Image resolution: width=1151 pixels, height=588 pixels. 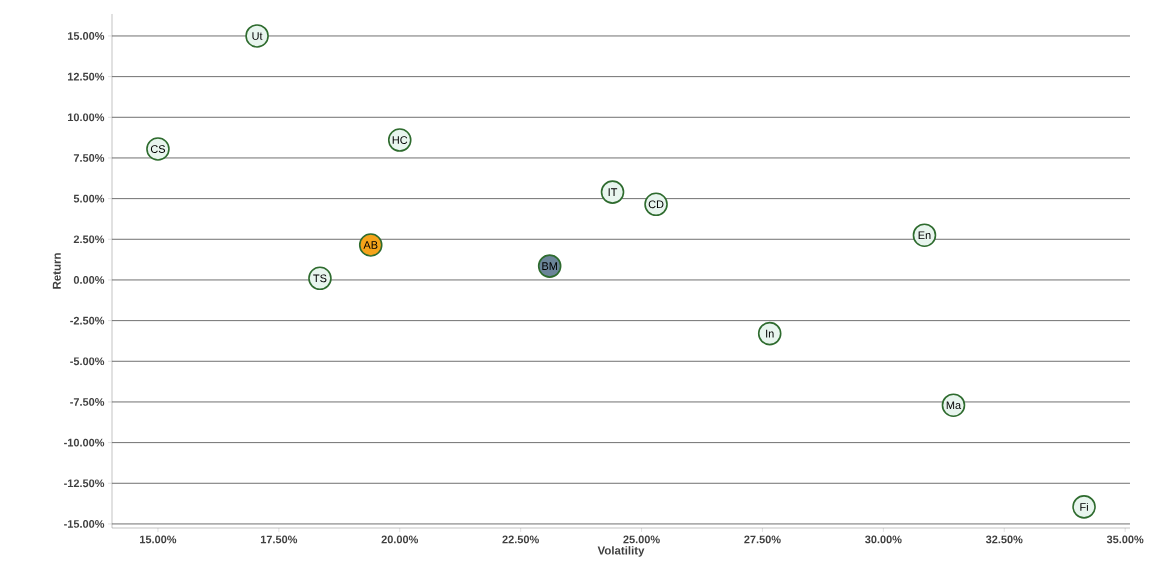 I want to click on annotation: En, so click(x=924, y=235).